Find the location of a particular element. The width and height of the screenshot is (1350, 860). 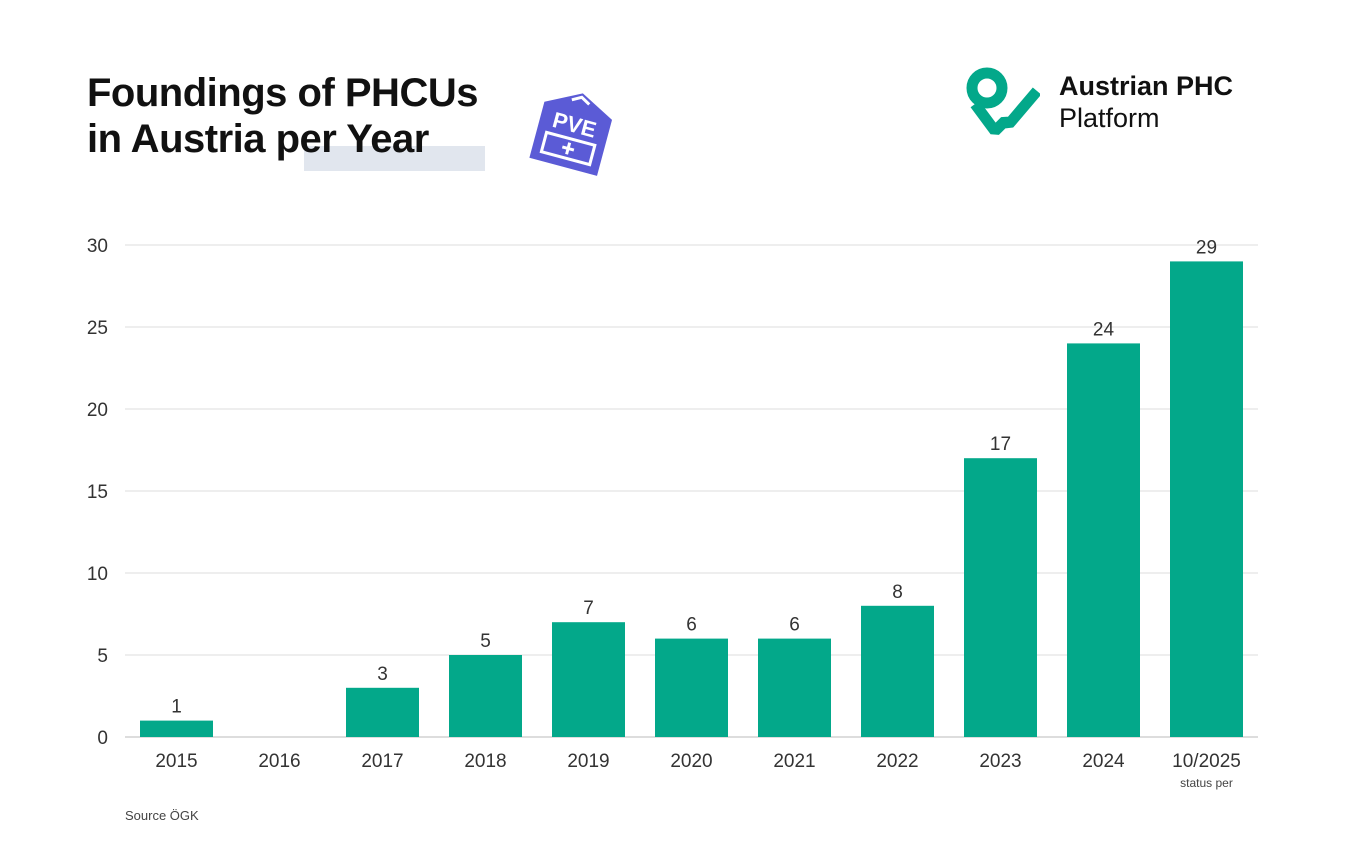

x-tick-label: 2024 is located at coordinates (1103, 761).